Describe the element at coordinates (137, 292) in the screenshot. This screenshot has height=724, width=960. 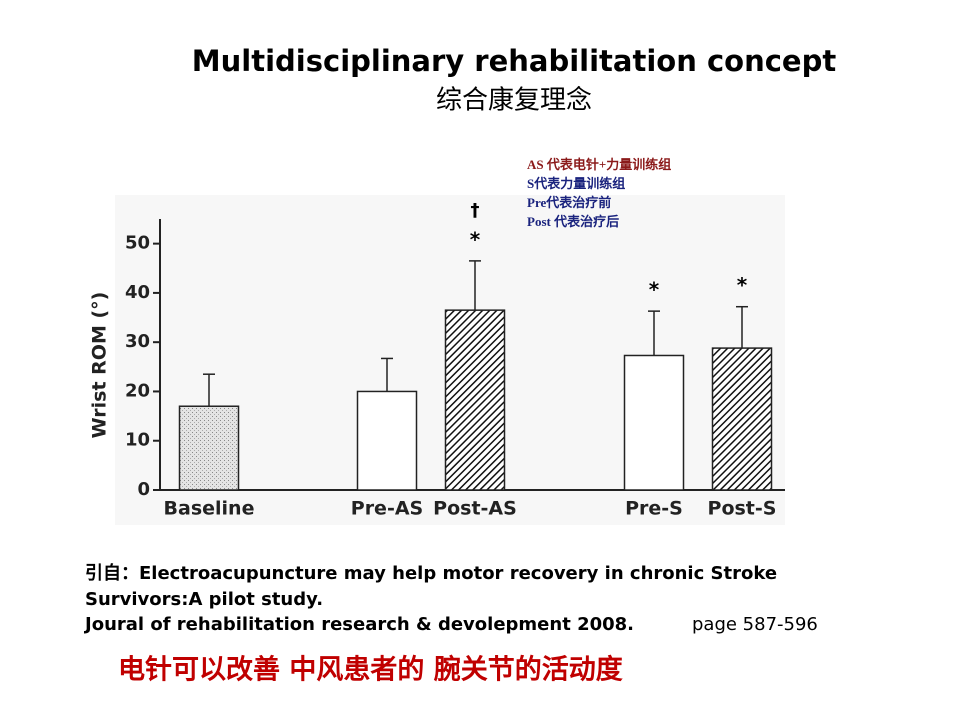
I see `y-tick-label: 40` at that location.